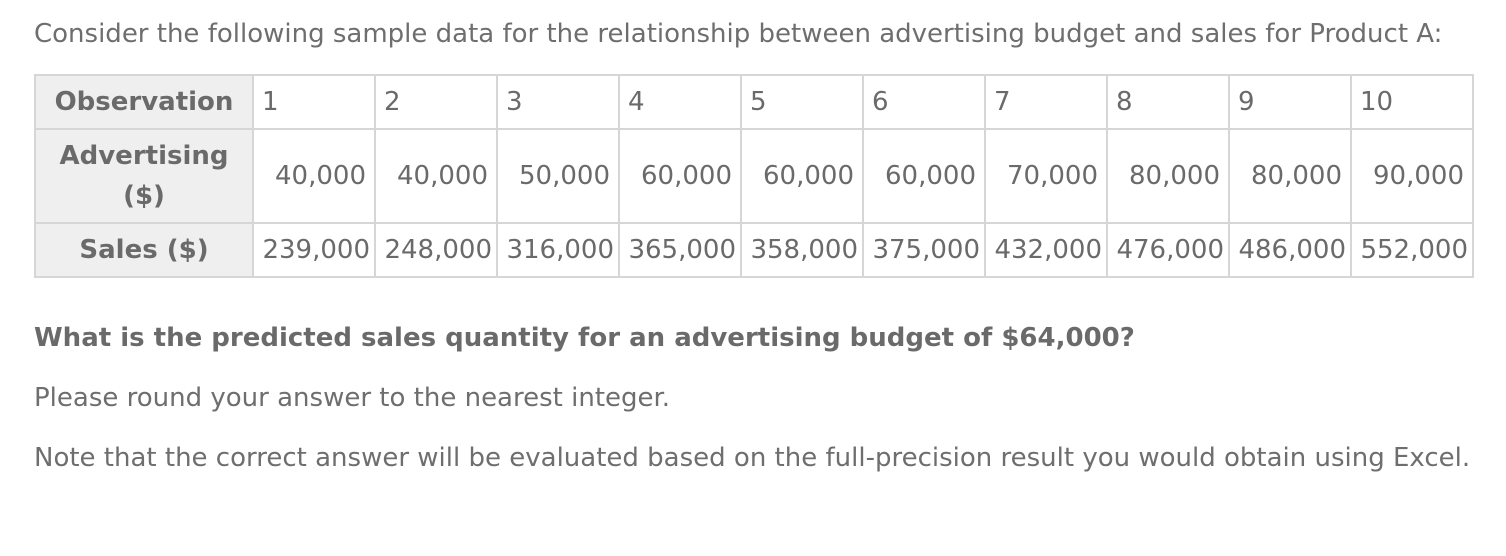 The width and height of the screenshot is (1506, 556). Describe the element at coordinates (314, 102) in the screenshot. I see `table-cell: 1` at that location.